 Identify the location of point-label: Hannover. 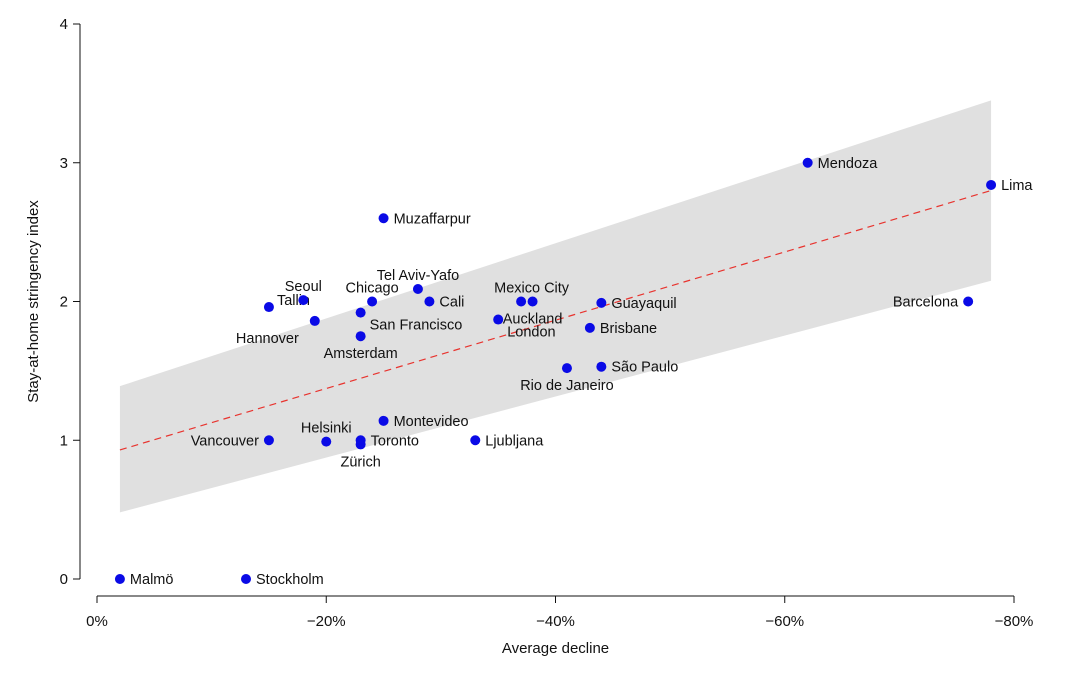
(267, 339).